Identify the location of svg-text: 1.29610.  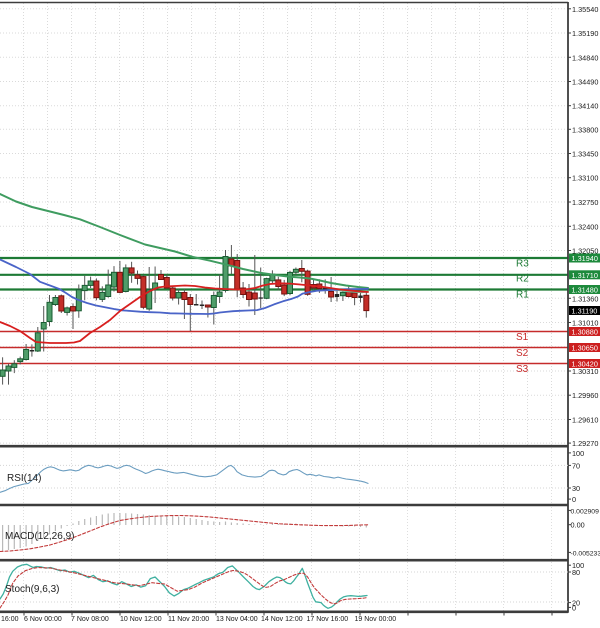
(585, 420).